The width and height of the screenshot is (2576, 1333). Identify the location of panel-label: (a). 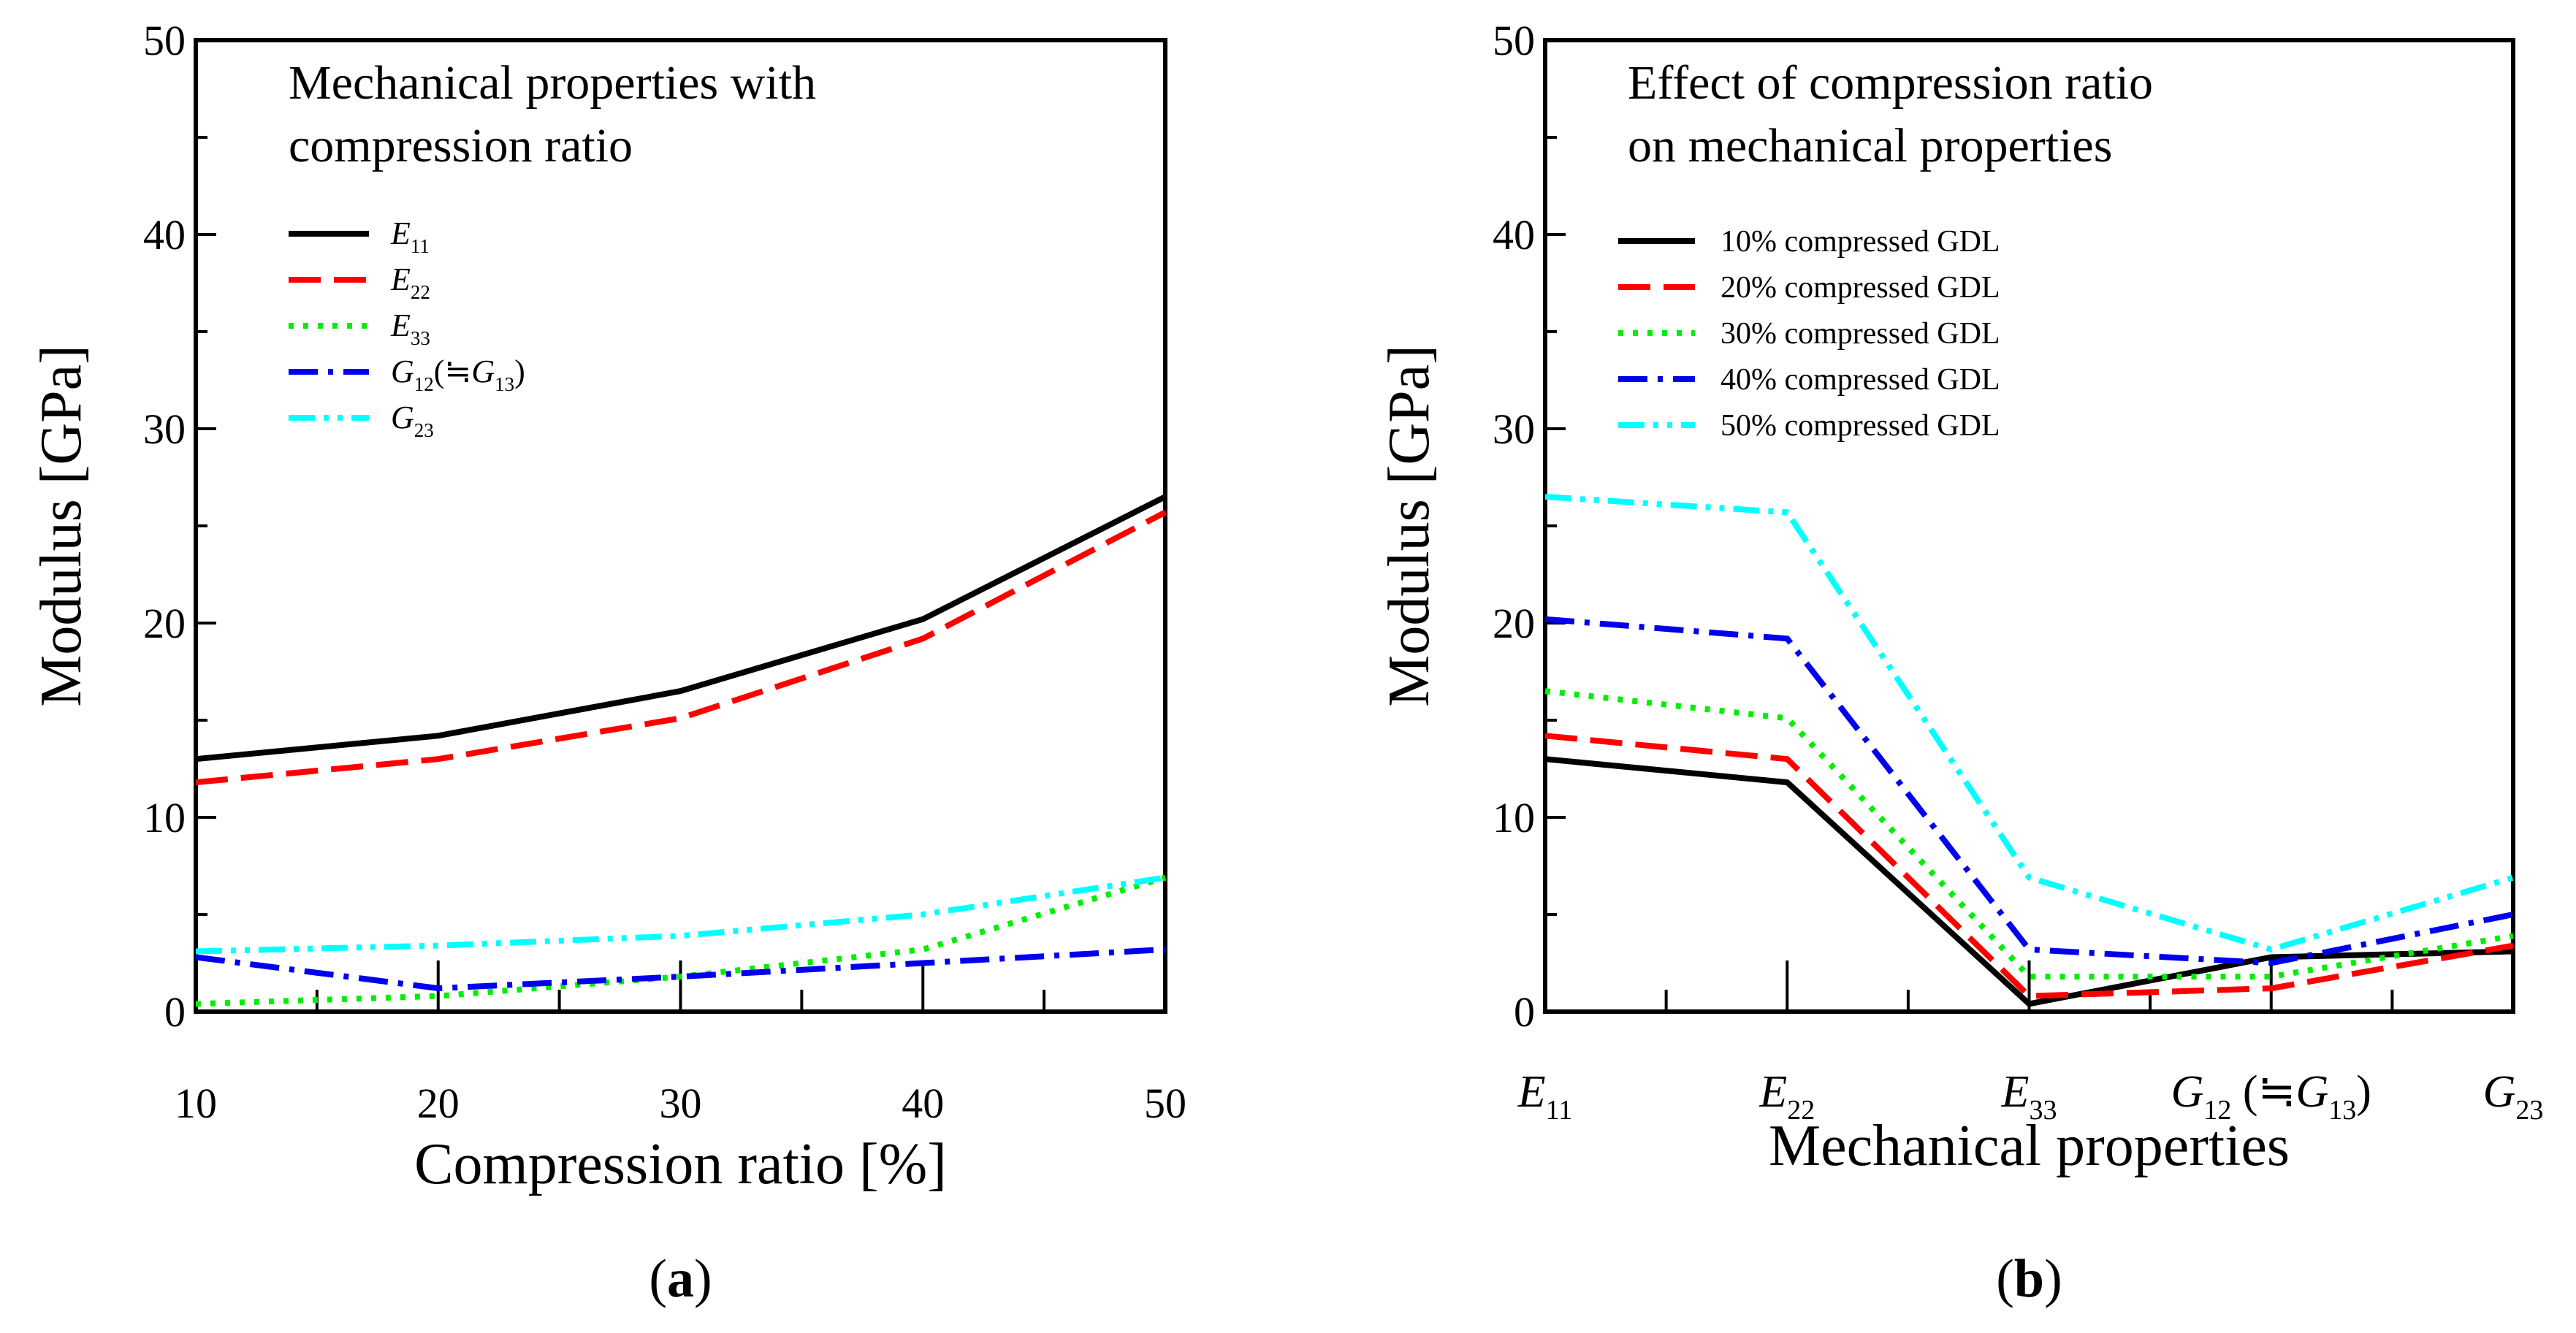
(680, 1279).